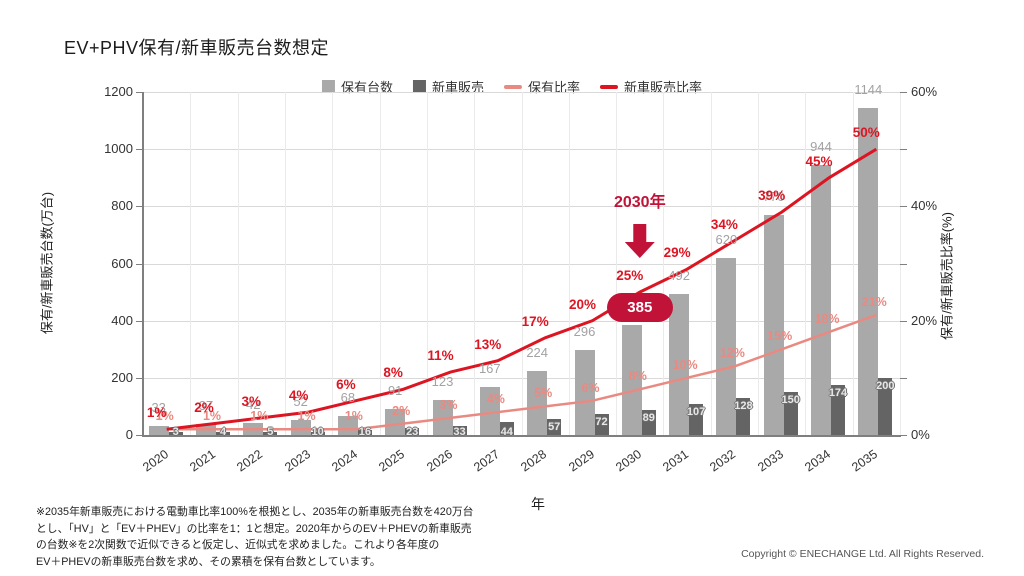 Image resolution: width=1024 pixels, height=576 pixels. I want to click on y-axis-tick-label: 0, so click(129, 434).